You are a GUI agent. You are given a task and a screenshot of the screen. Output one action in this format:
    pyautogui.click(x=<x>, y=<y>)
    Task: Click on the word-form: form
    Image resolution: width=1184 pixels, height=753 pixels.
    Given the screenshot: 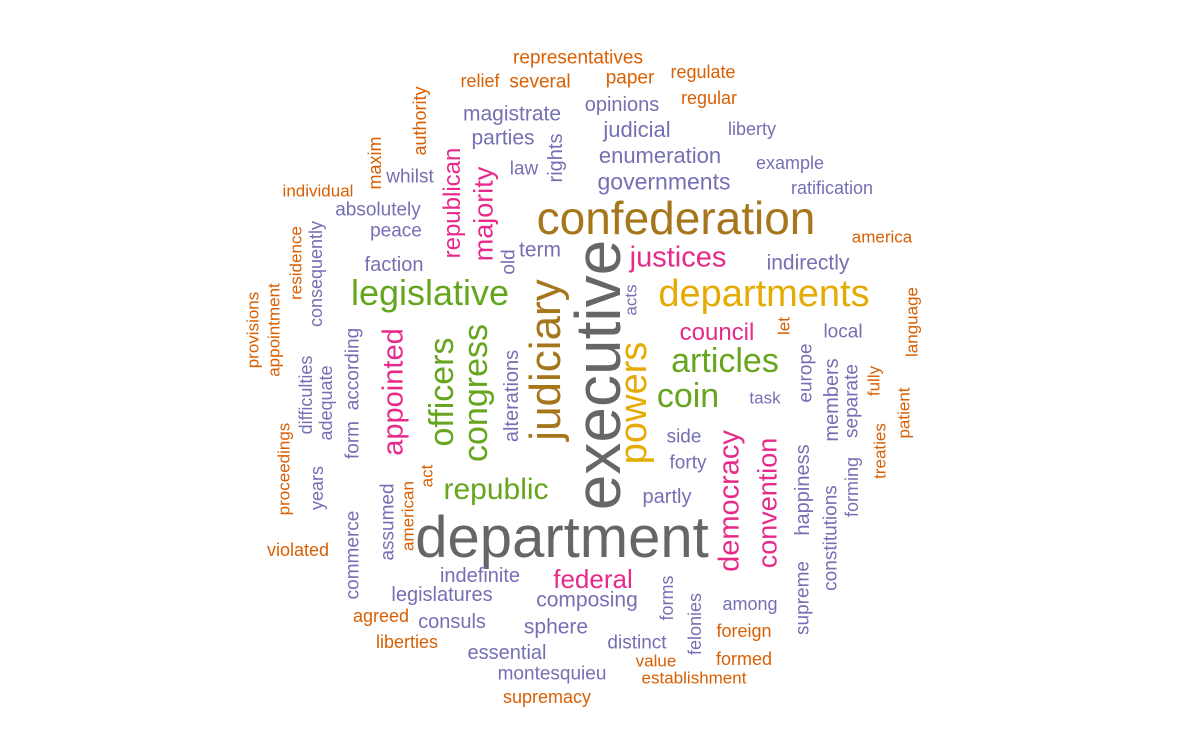 What is the action you would take?
    pyautogui.click(x=353, y=440)
    